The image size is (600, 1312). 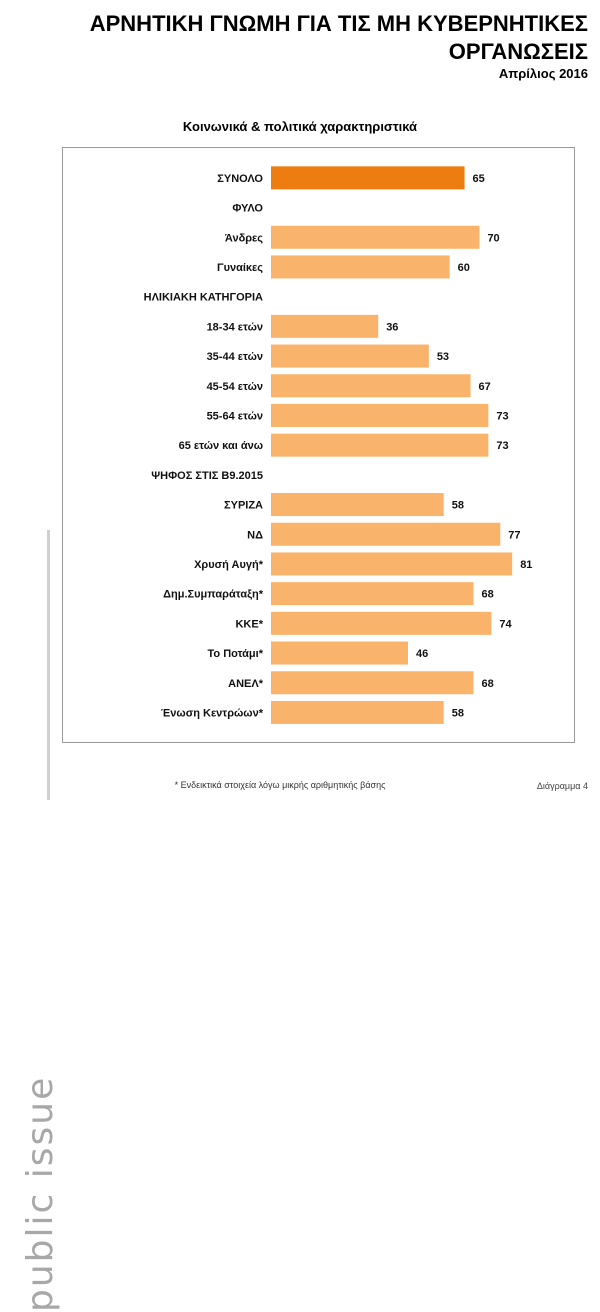 What do you see at coordinates (244, 238) in the screenshot?
I see `category-label: Άνδρες` at bounding box center [244, 238].